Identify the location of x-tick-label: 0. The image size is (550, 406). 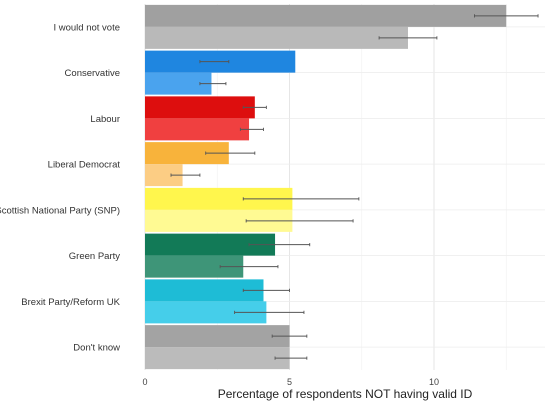
(144, 382).